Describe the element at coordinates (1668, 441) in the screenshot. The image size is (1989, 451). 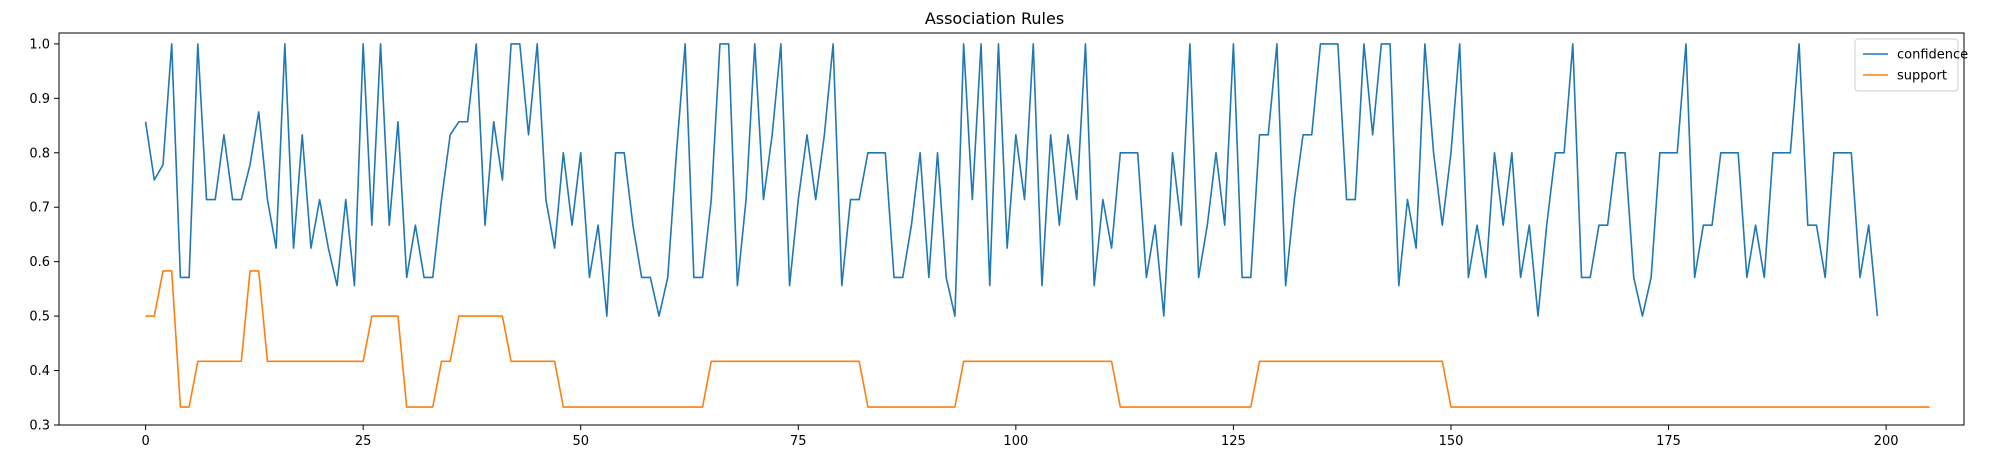
I see `x-tick-label: 175` at that location.